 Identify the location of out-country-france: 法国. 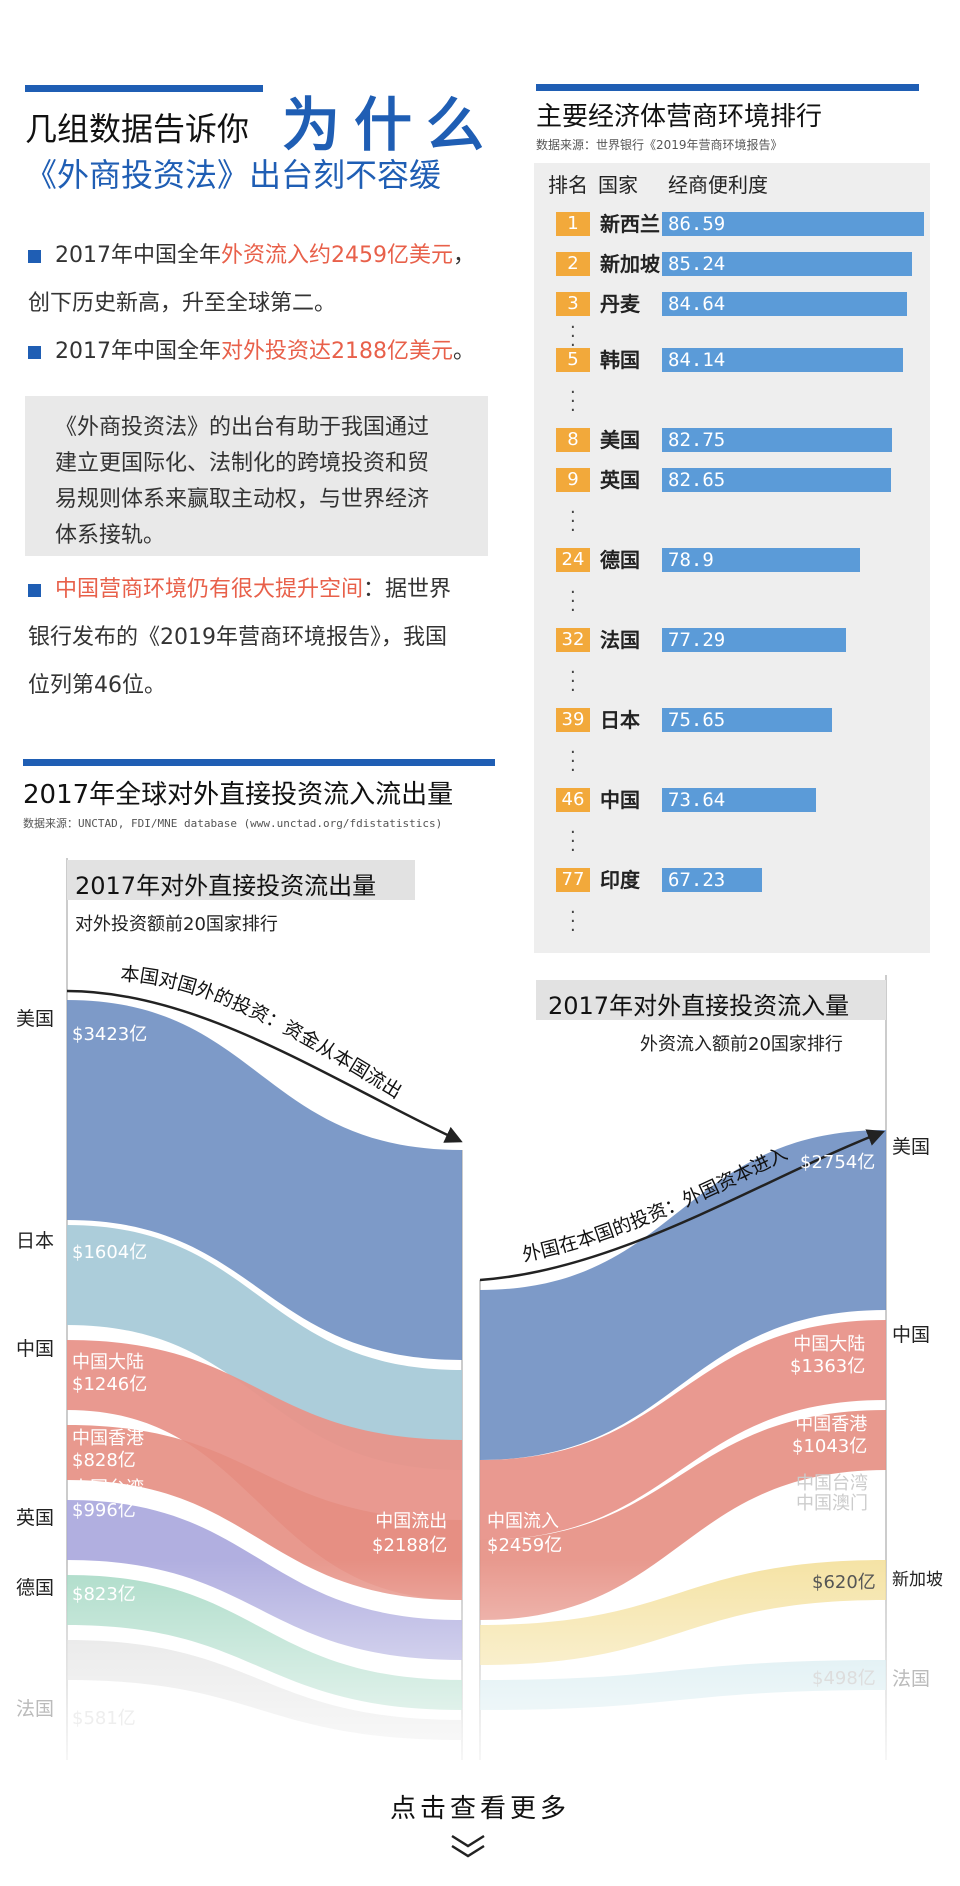
(35, 1709).